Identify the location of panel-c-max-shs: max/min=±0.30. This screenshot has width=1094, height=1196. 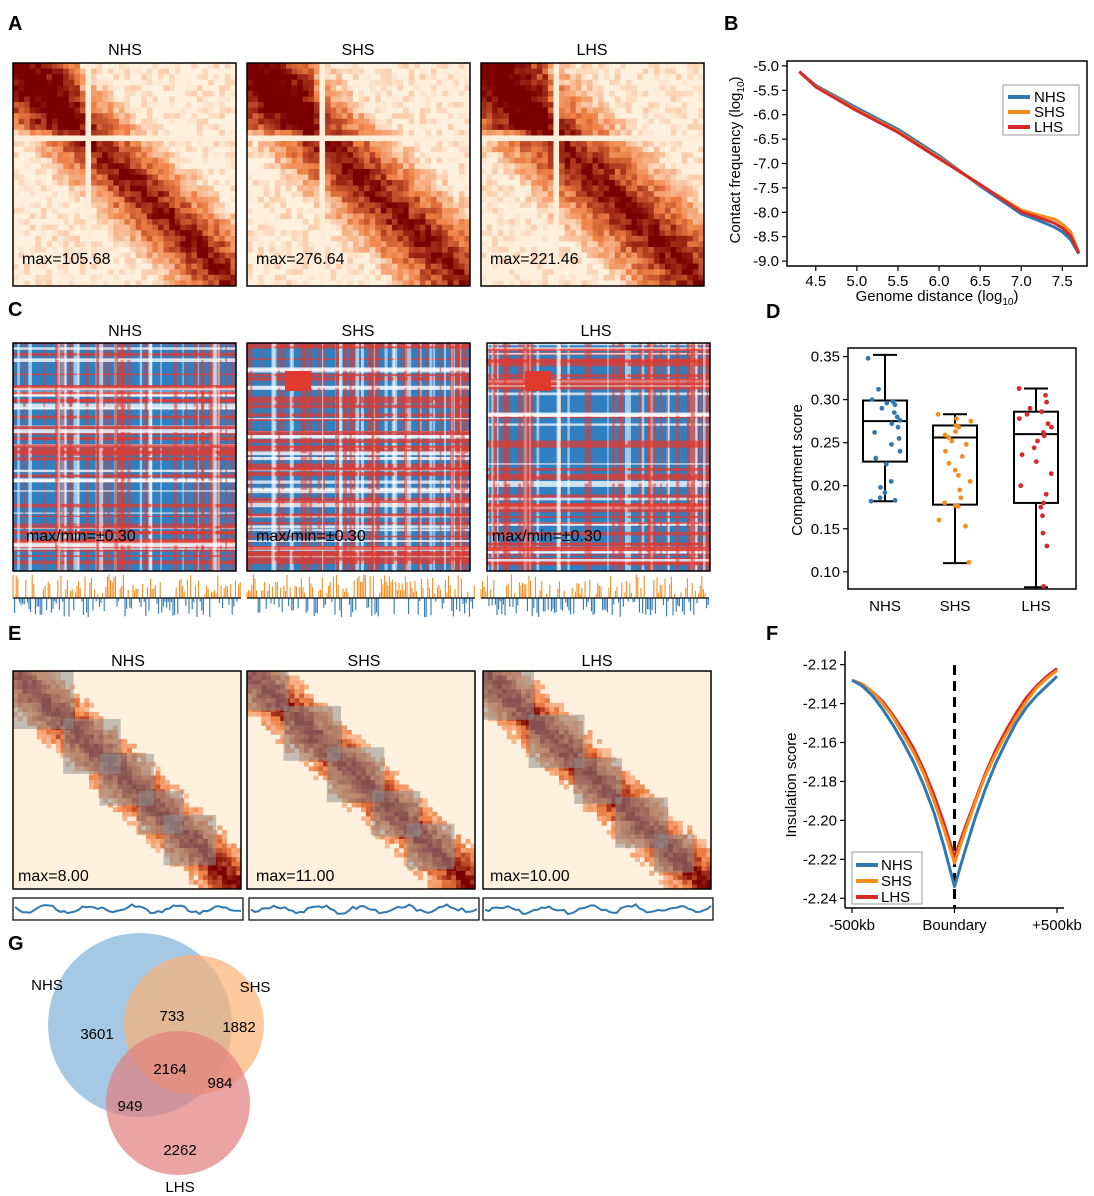
(311, 536).